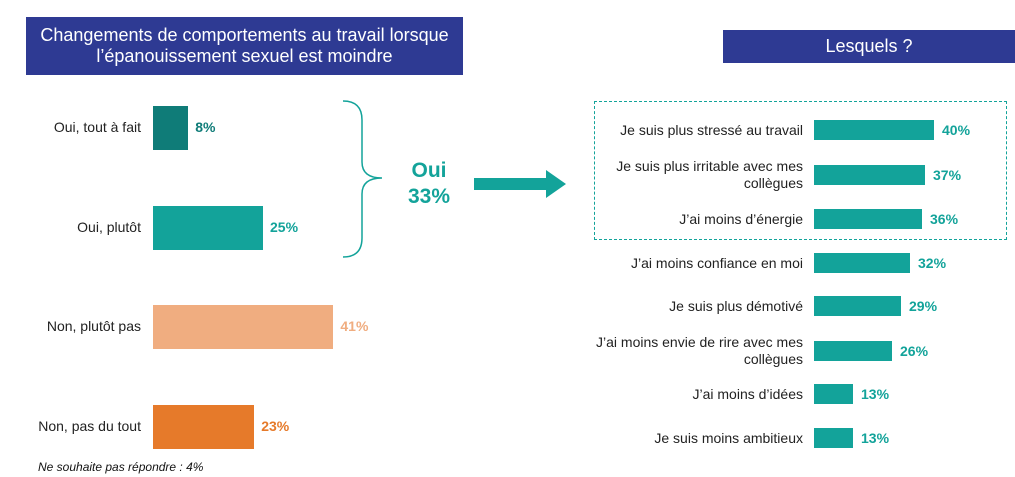 This screenshot has width=1015, height=477. Describe the element at coordinates (914, 351) in the screenshot. I see `right-value-label: 26%` at that location.